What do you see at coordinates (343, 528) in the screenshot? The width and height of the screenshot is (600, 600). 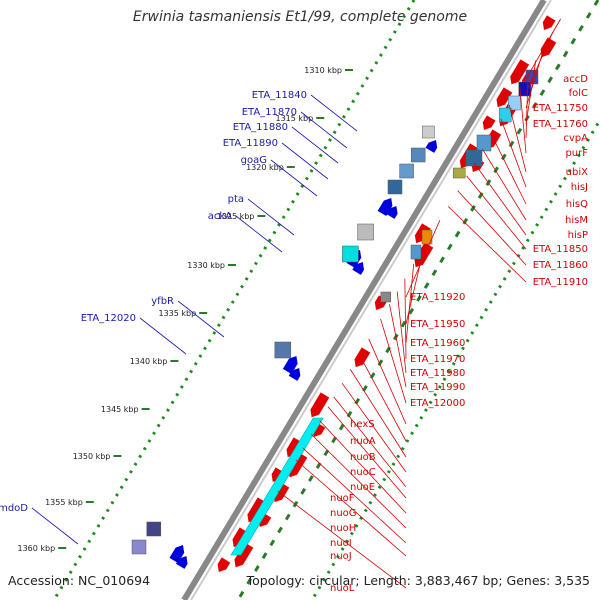 I see `forward-gene-label: nuoH` at bounding box center [343, 528].